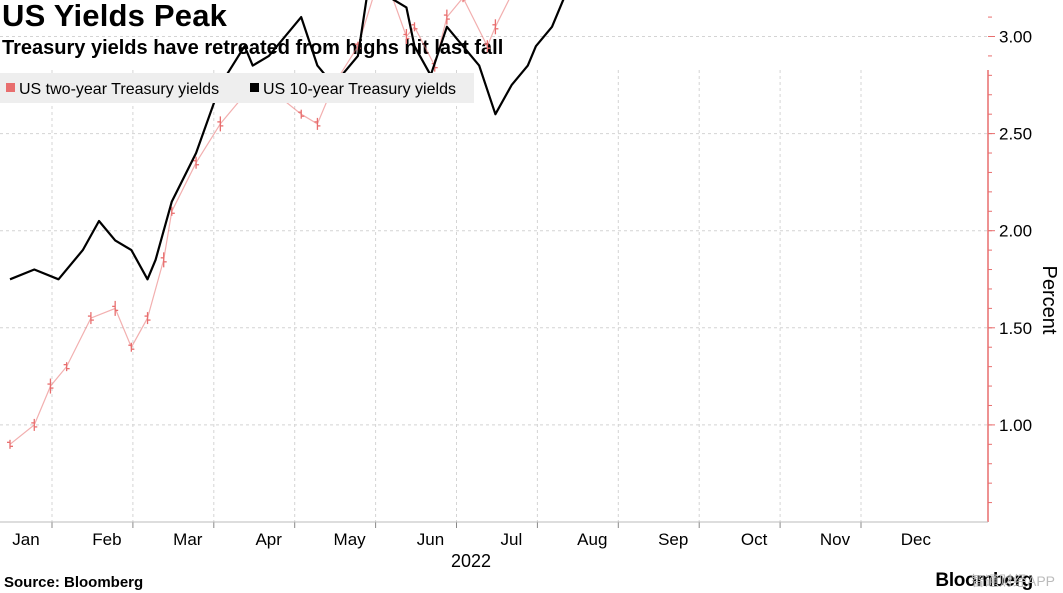 The height and width of the screenshot is (593, 1063). Describe the element at coordinates (1015, 134) in the screenshot. I see `y-tick-label: 2.50` at that location.